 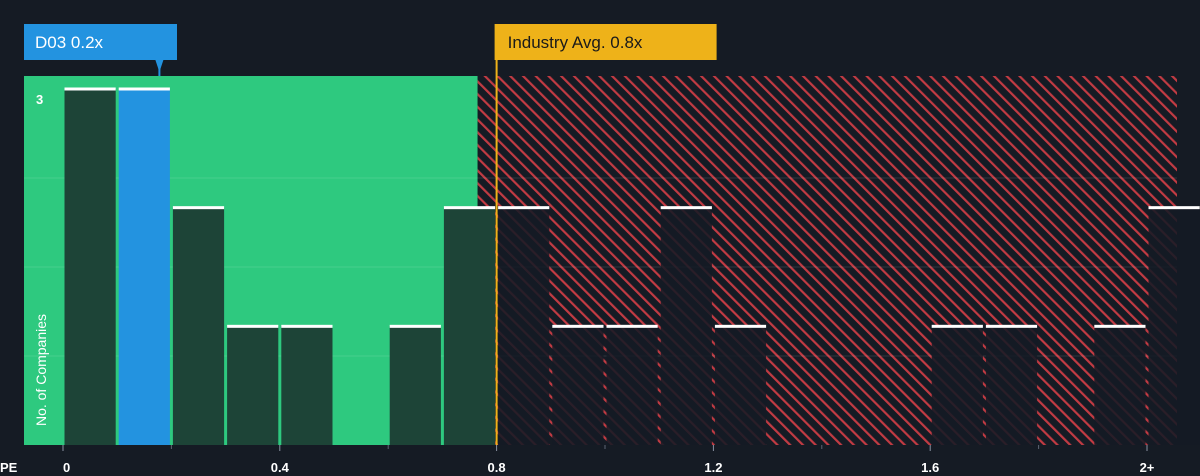 I want to click on x-tick-label: 0.4, so click(x=280, y=467).